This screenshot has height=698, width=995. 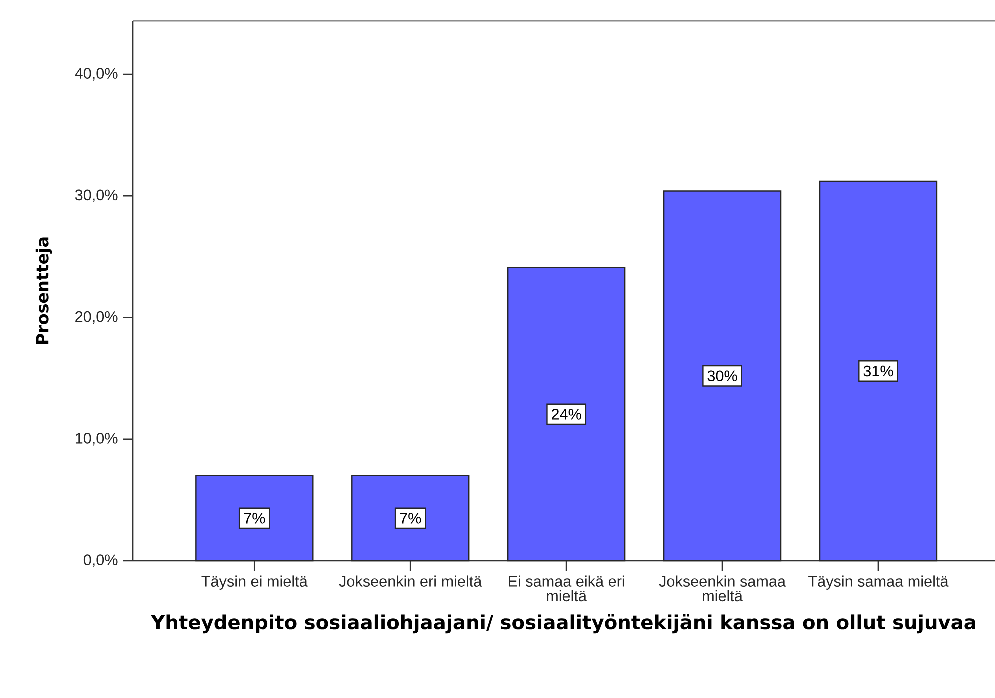 I want to click on data-label: 24%, so click(x=567, y=414).